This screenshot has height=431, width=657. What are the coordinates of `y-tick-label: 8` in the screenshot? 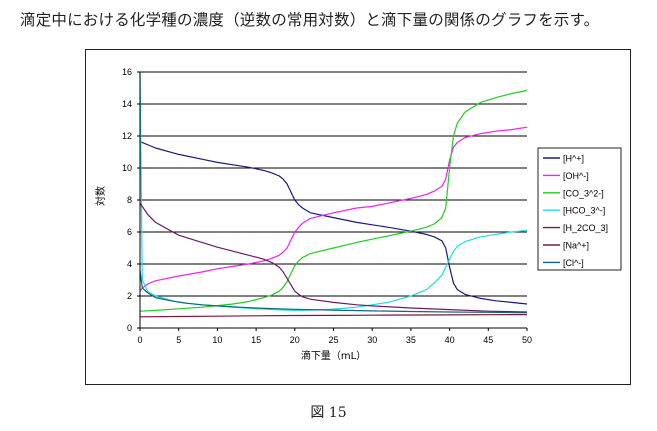 It's located at (129, 200).